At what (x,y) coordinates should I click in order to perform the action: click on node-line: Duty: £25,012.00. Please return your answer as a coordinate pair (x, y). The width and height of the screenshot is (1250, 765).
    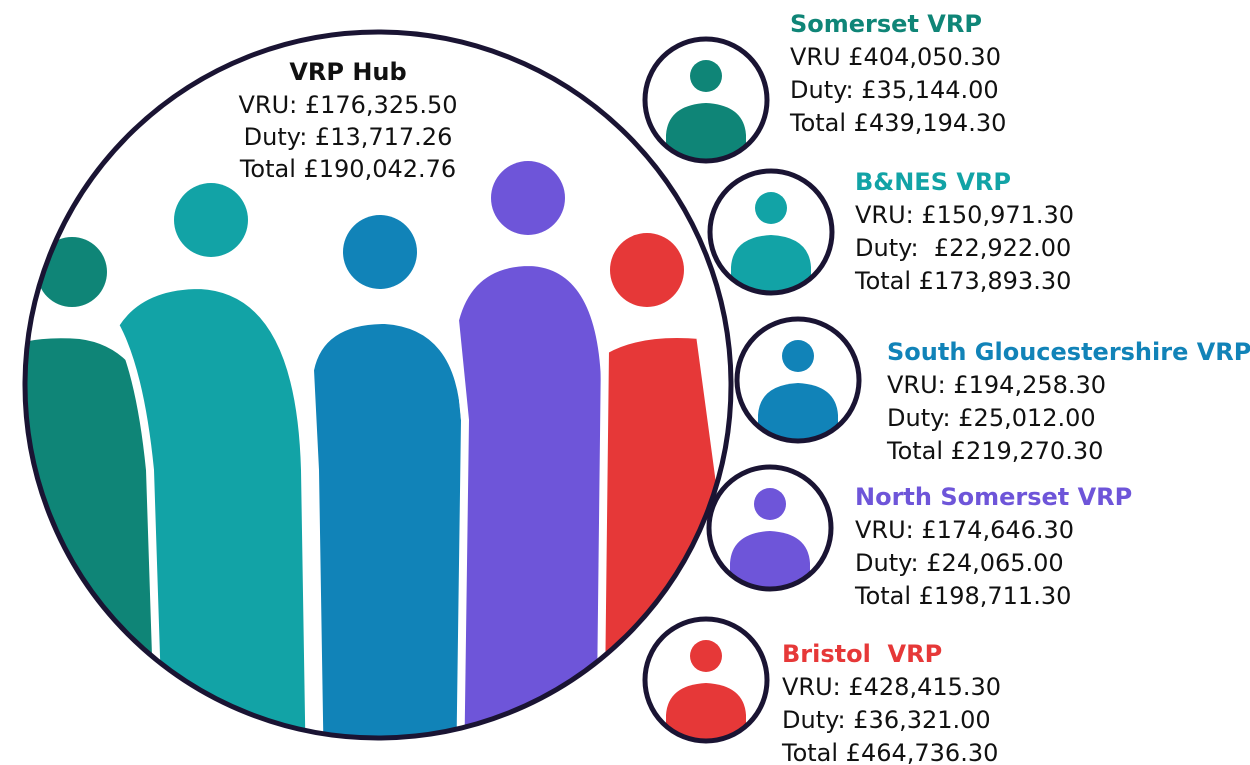
    Looking at the image, I should click on (991, 418).